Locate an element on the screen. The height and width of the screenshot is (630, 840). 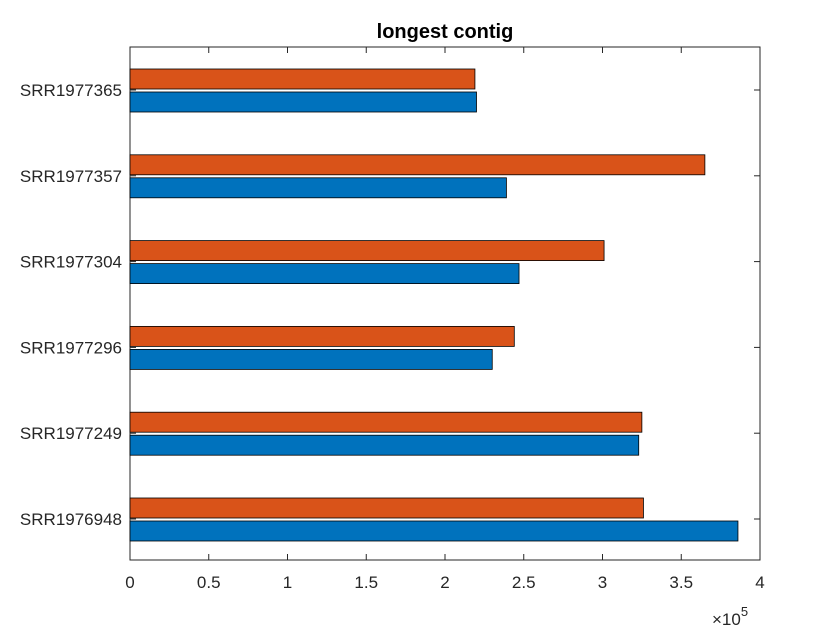
x-tick-label: 1 is located at coordinates (287, 582).